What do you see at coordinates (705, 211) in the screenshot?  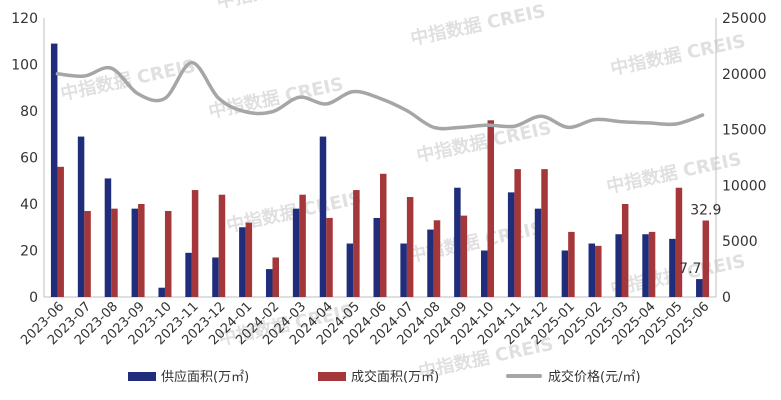 I see `data-label: 32.9` at bounding box center [705, 211].